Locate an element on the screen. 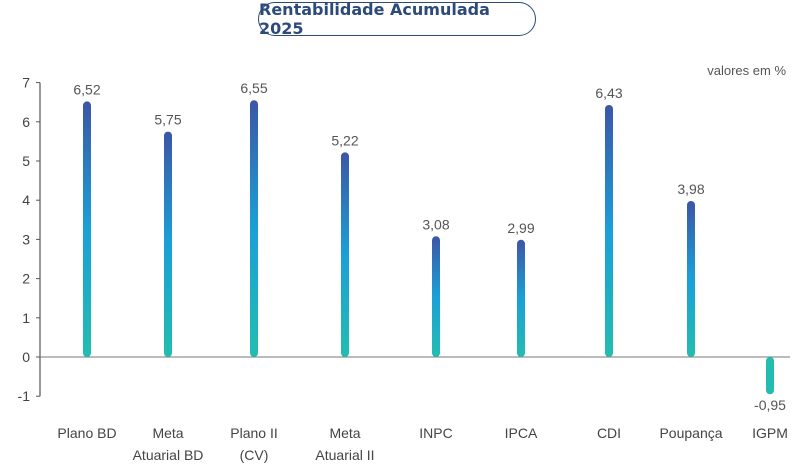 The width and height of the screenshot is (800, 468). chart-title: Rentabilidade Acumulada 2025 is located at coordinates (397, 19).